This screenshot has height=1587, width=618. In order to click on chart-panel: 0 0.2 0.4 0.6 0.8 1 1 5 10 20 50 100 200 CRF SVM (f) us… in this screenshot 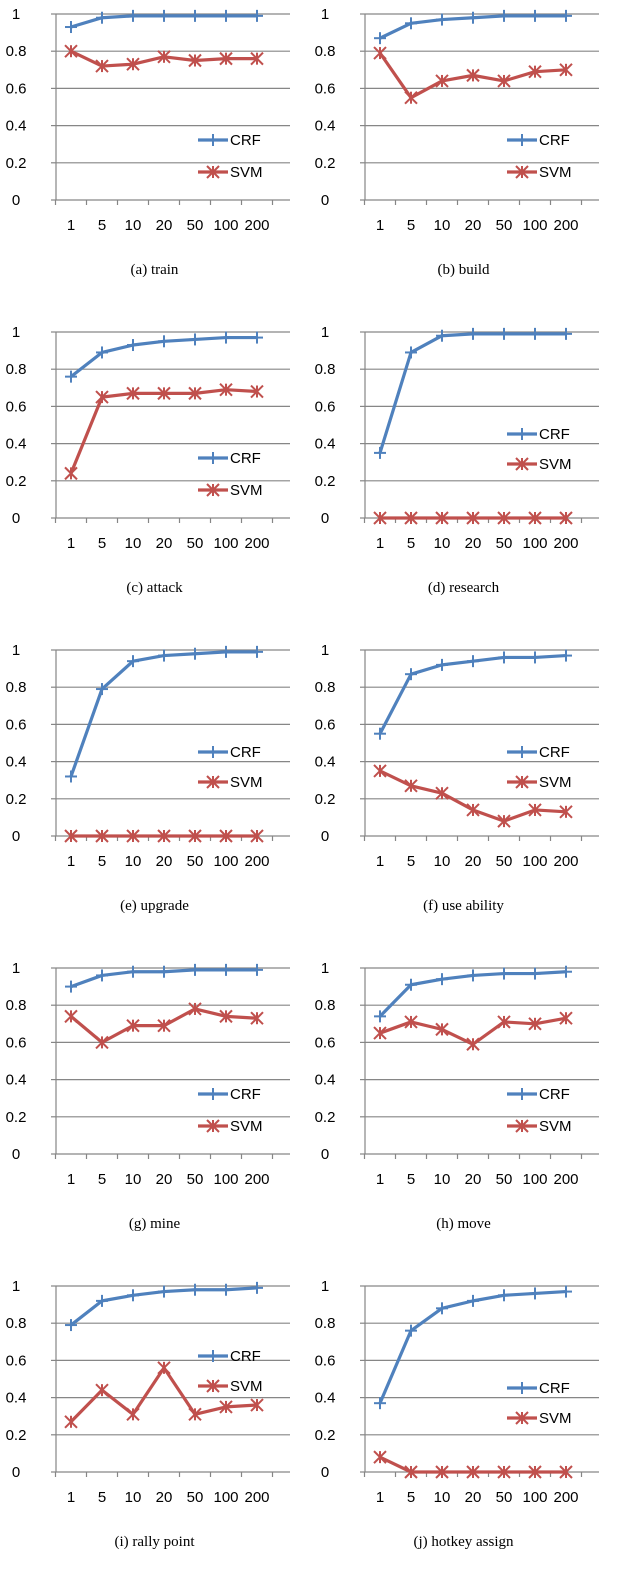, I will do `click(463, 793)`.